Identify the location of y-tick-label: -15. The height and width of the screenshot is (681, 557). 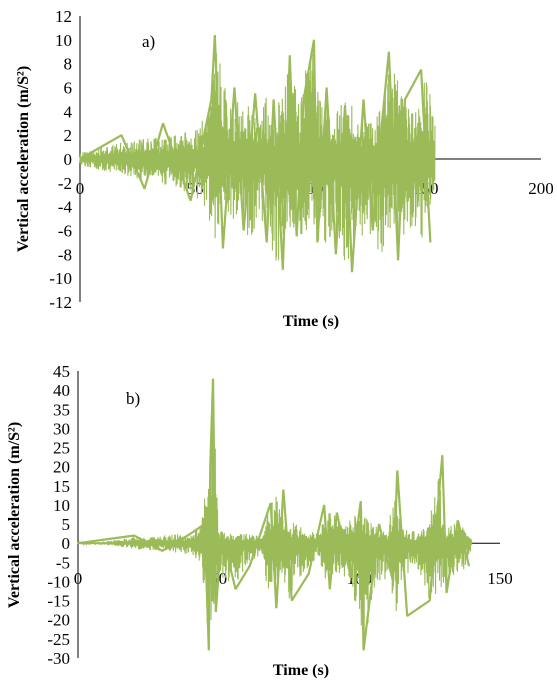
(58, 601).